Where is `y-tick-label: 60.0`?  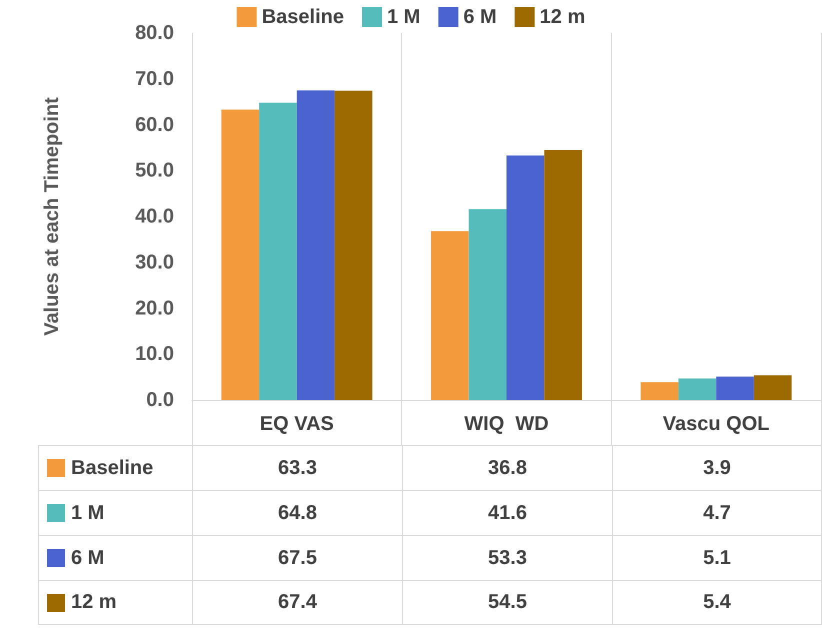 y-tick-label: 60.0 is located at coordinates (154, 125).